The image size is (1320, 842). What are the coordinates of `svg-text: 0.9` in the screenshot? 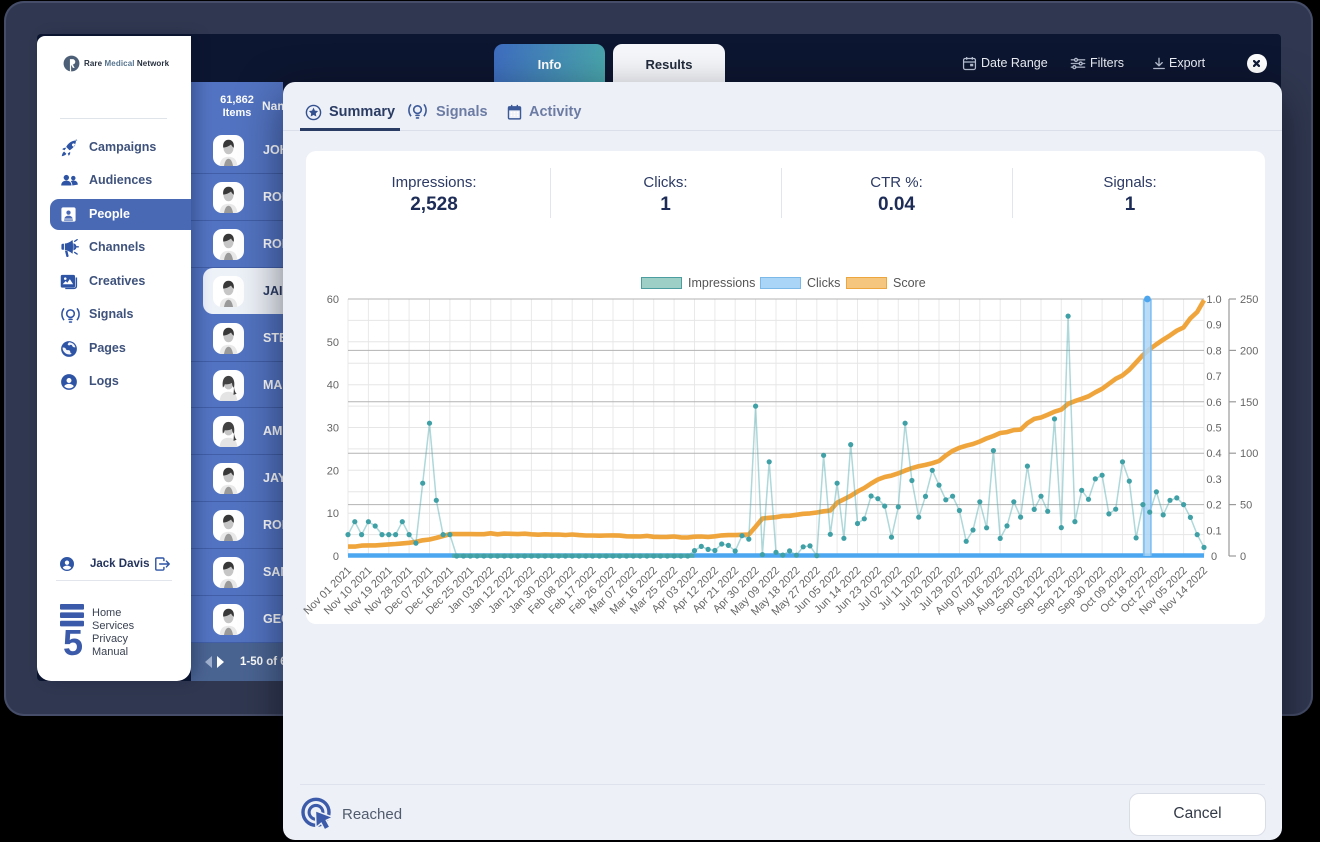 It's located at (1213, 326).